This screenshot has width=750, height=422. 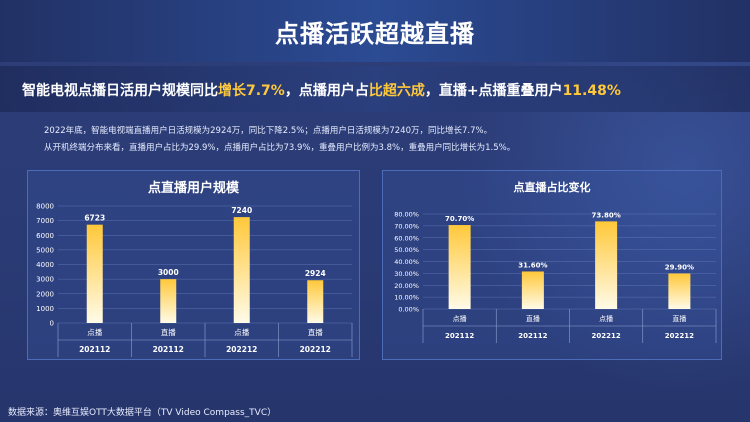 What do you see at coordinates (406, 250) in the screenshot?
I see `y-tick-label: 50.00%` at bounding box center [406, 250].